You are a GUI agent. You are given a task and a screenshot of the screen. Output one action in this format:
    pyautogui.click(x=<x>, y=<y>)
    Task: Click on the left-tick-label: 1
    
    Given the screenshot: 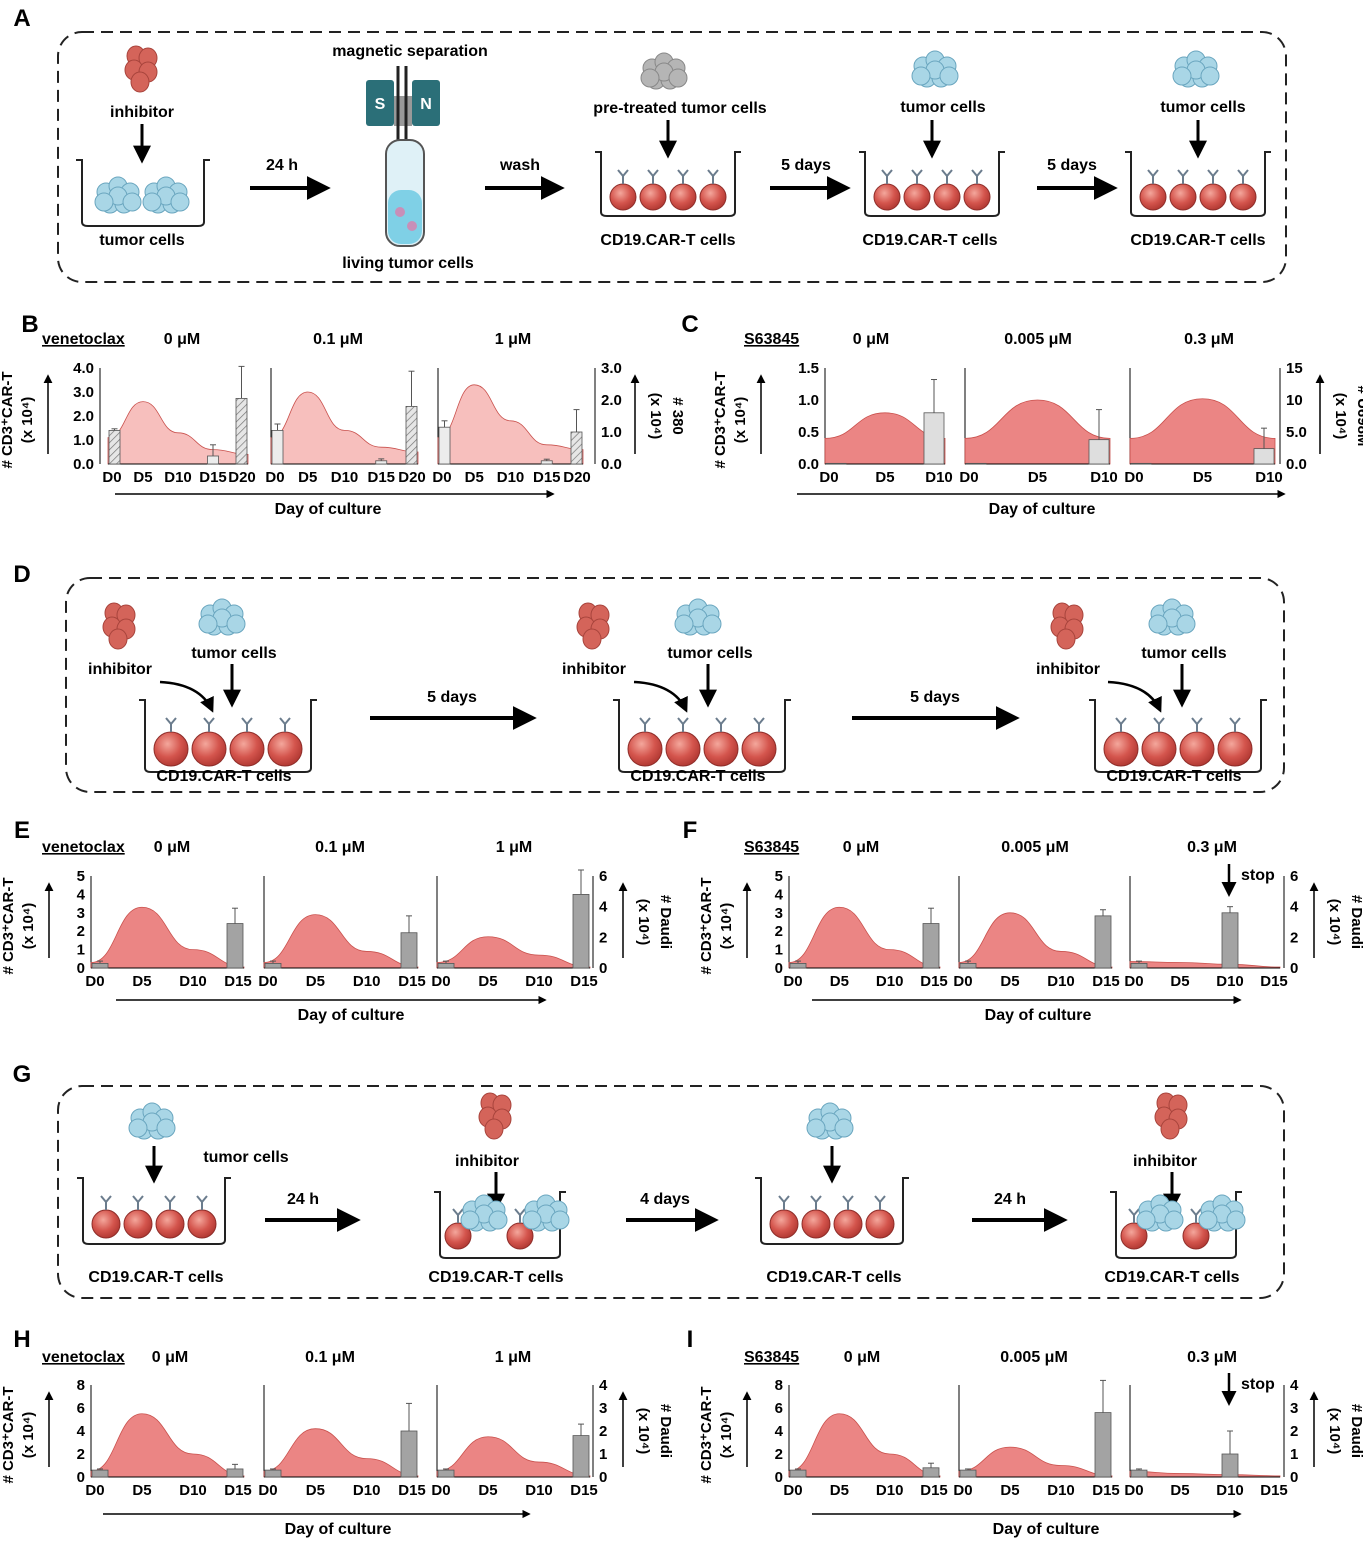 What is the action you would take?
    pyautogui.click(x=779, y=950)
    